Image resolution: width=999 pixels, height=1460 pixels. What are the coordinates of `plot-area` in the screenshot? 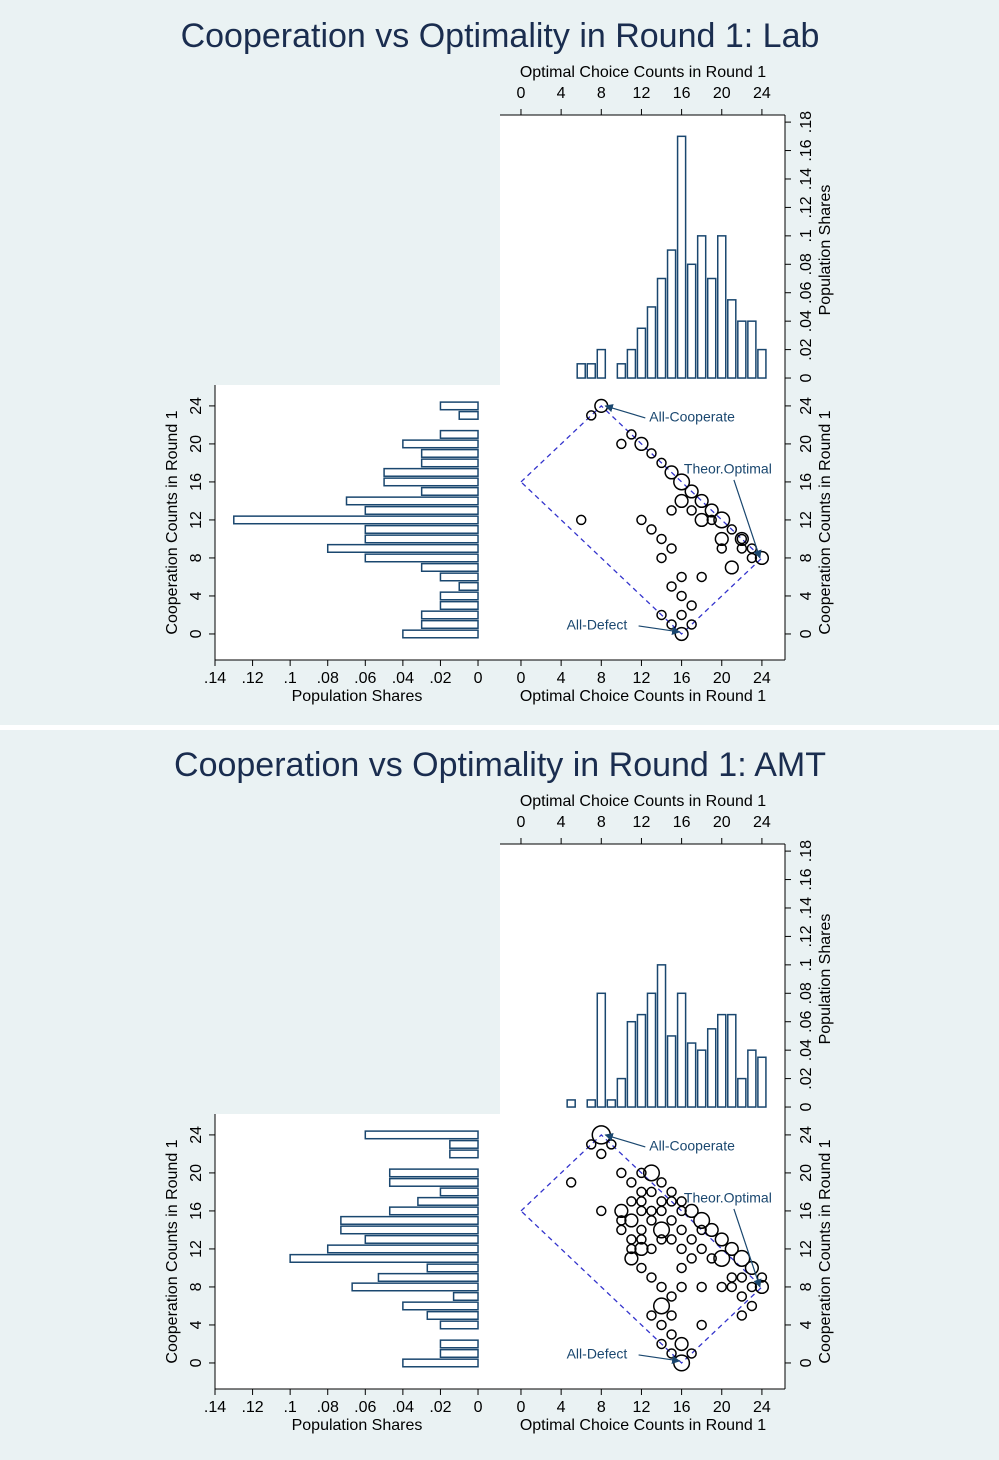 It's located at (642, 1251).